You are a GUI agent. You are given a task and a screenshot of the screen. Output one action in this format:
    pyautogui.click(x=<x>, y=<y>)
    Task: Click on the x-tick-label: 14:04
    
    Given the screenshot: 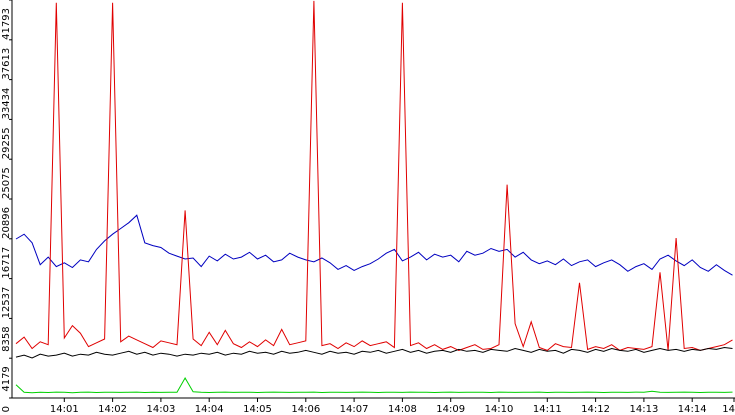 What is the action you would take?
    pyautogui.click(x=209, y=409)
    